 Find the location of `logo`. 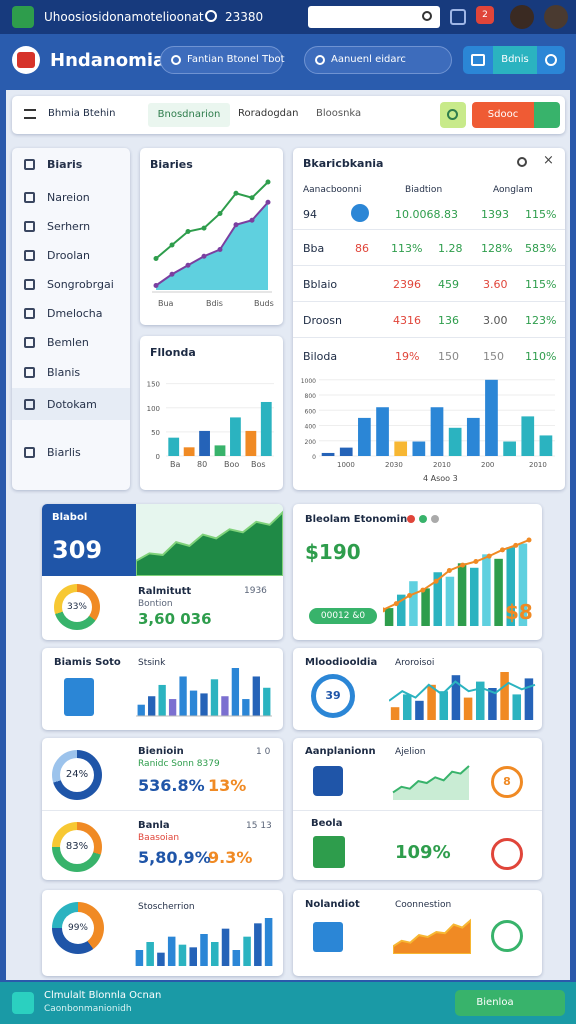

logo is located at coordinates (26, 60).